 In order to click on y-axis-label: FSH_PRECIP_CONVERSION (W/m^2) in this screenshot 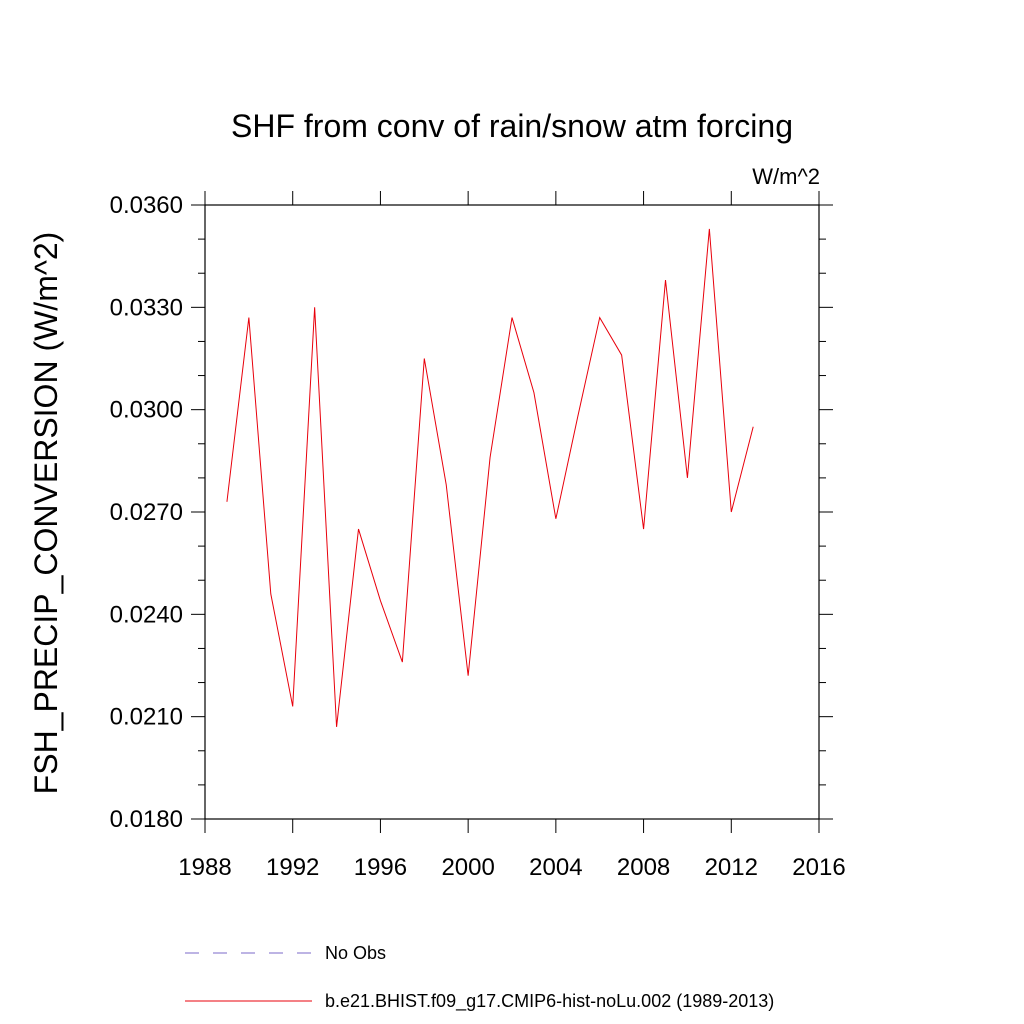, I will do `click(46, 513)`.